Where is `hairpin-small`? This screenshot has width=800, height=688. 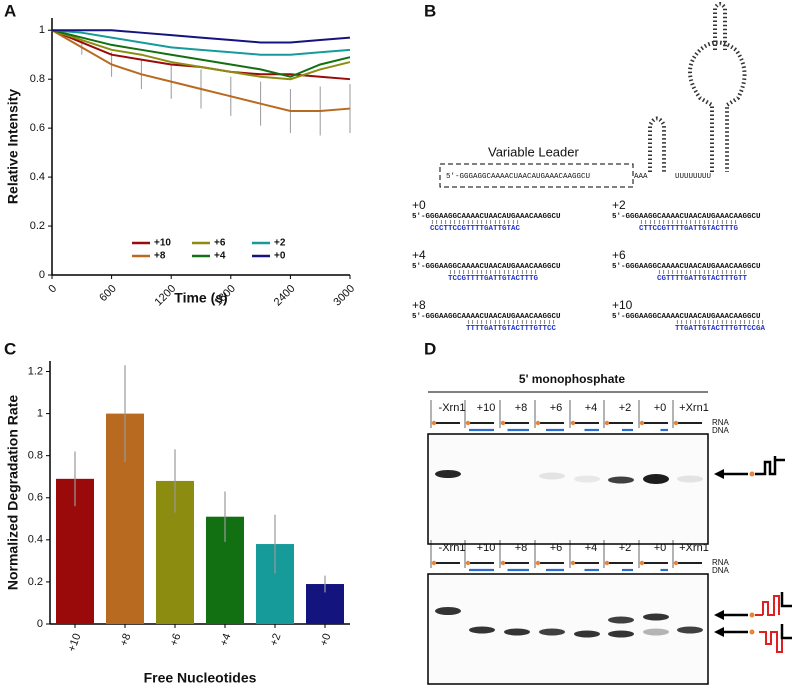 hairpin-small is located at coordinates (657, 144).